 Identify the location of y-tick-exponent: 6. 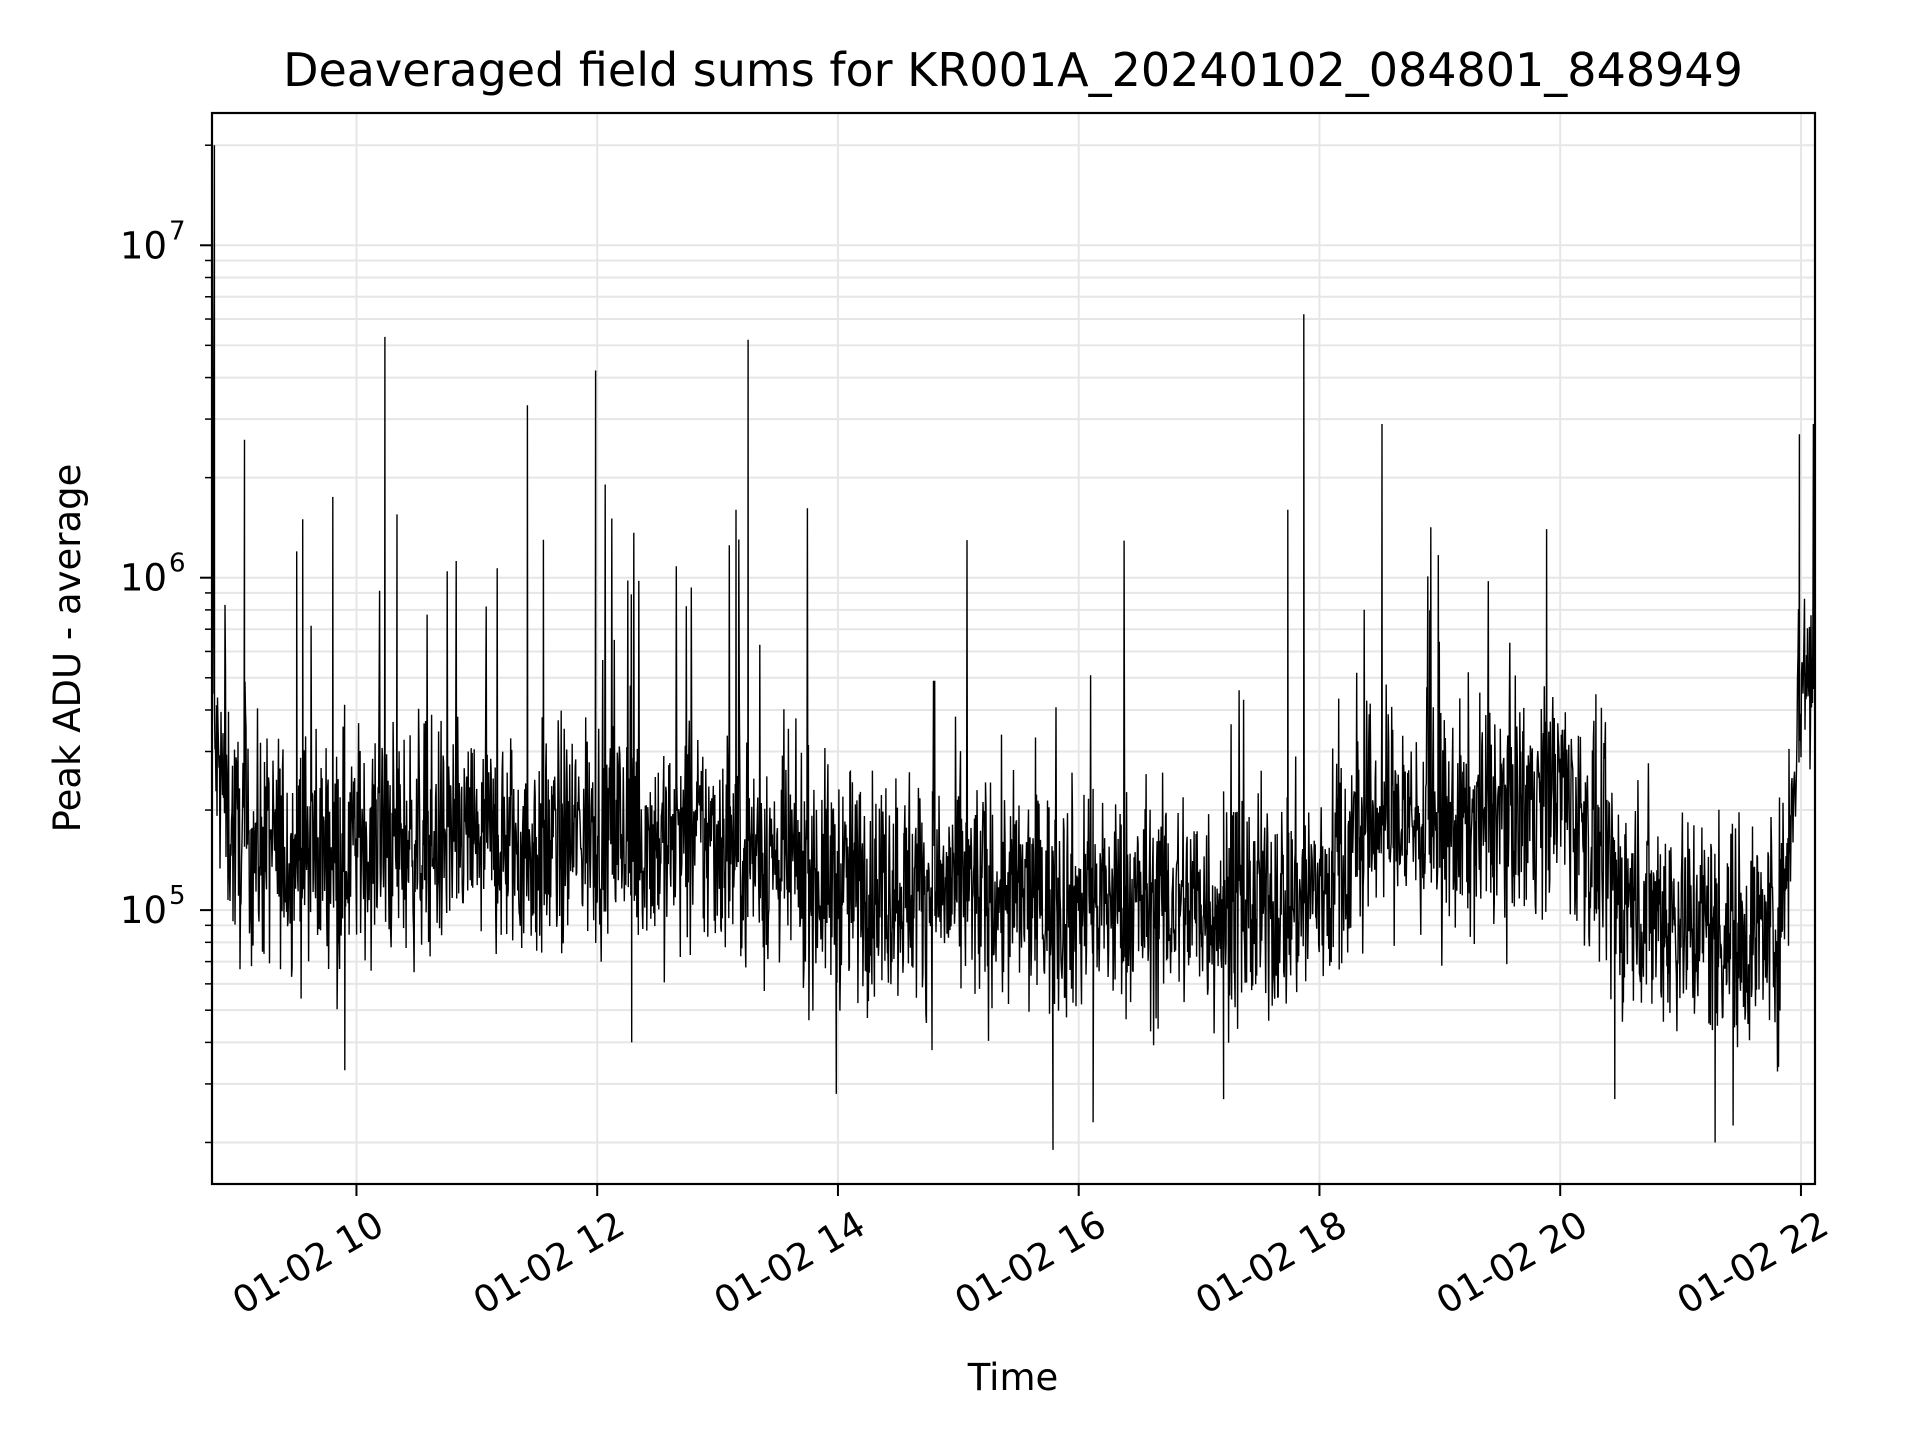
(177, 564).